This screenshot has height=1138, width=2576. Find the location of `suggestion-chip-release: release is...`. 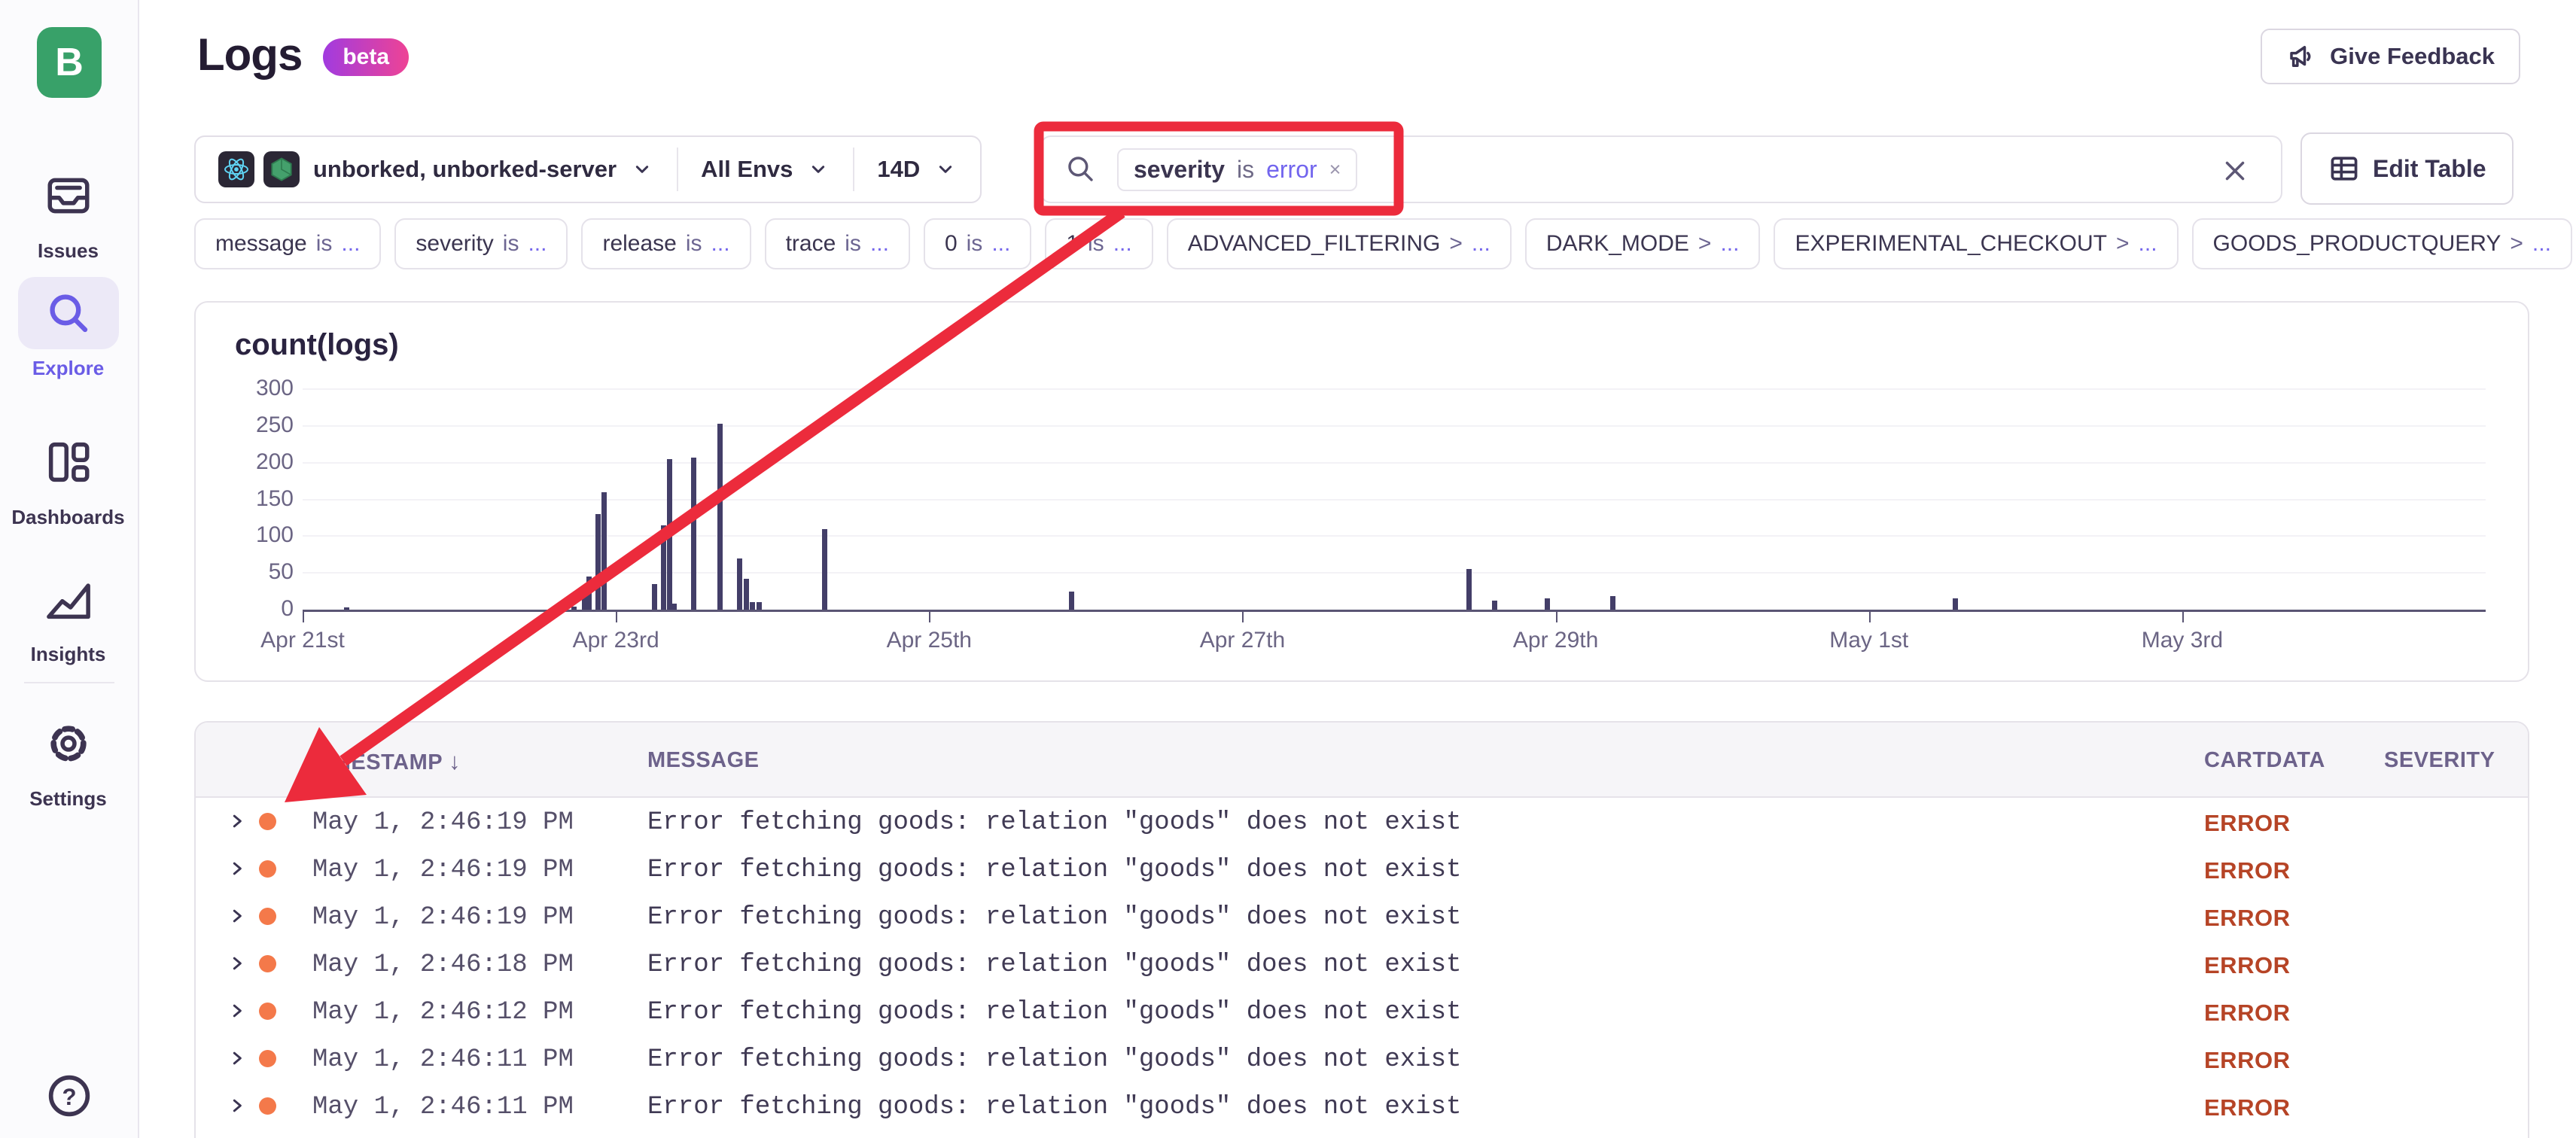

suggestion-chip-release: release is... is located at coordinates (666, 243).